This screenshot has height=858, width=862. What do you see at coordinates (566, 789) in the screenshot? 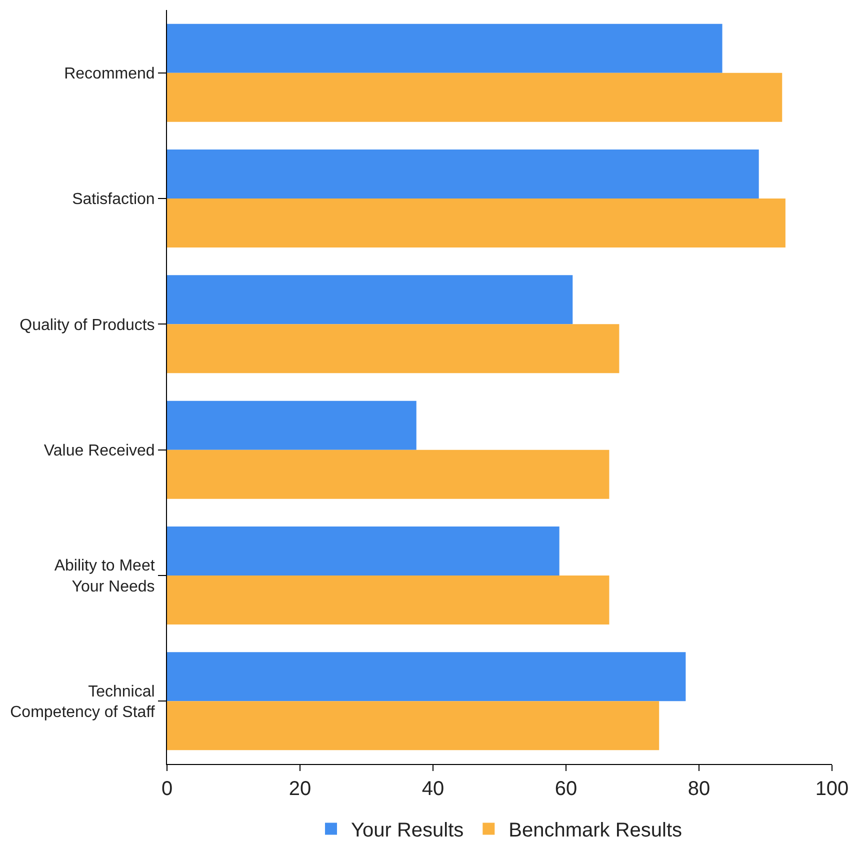
I see `x-tick-label: 60` at bounding box center [566, 789].